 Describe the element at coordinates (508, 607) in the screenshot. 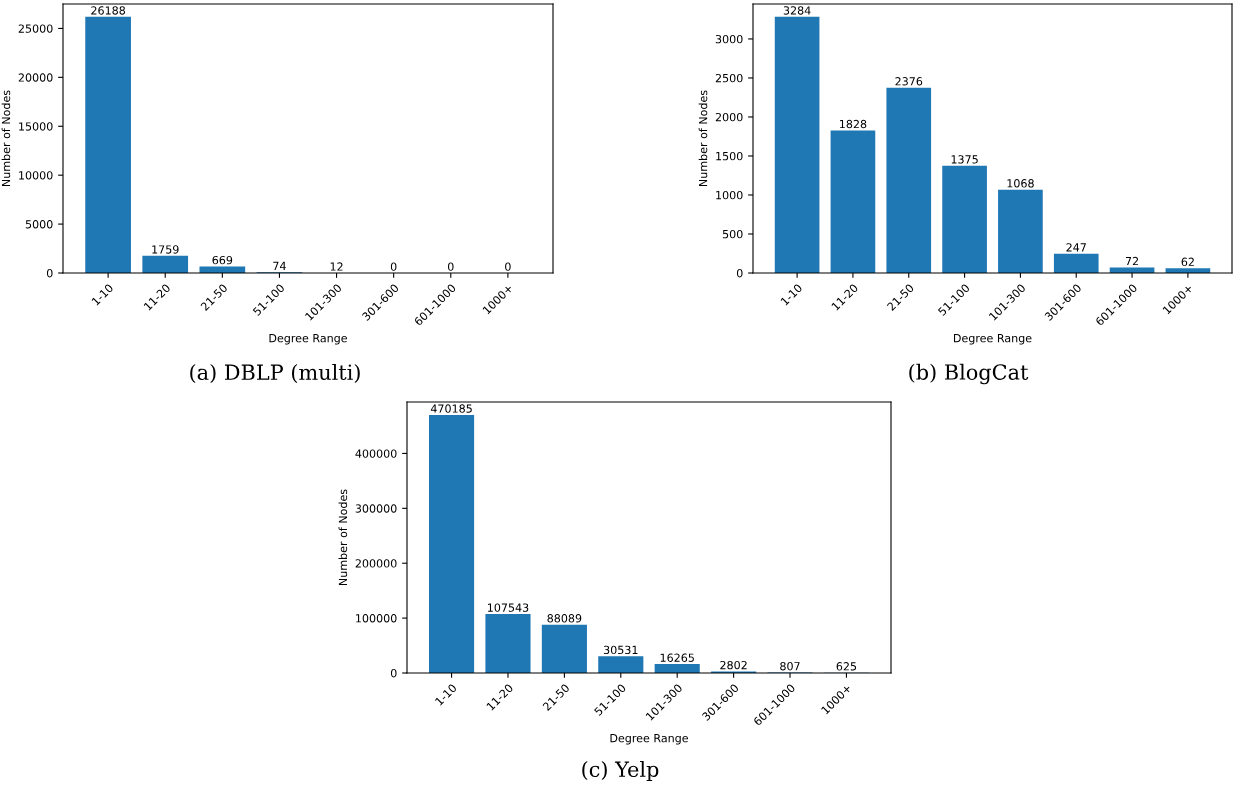

I see `data-label: 107543` at that location.